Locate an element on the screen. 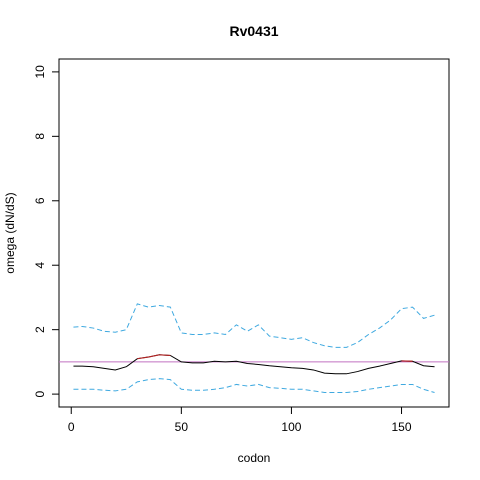  y-axis-label: omega (dN/dS) is located at coordinates (10, 232).